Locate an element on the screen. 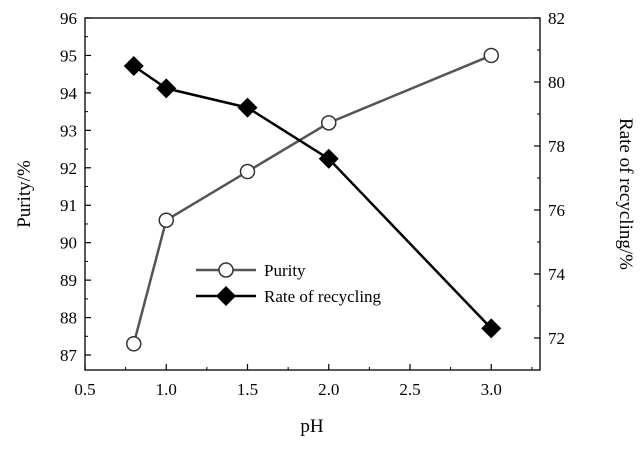 The height and width of the screenshot is (453, 643). left-y-tick-label: 91 is located at coordinates (68, 205).